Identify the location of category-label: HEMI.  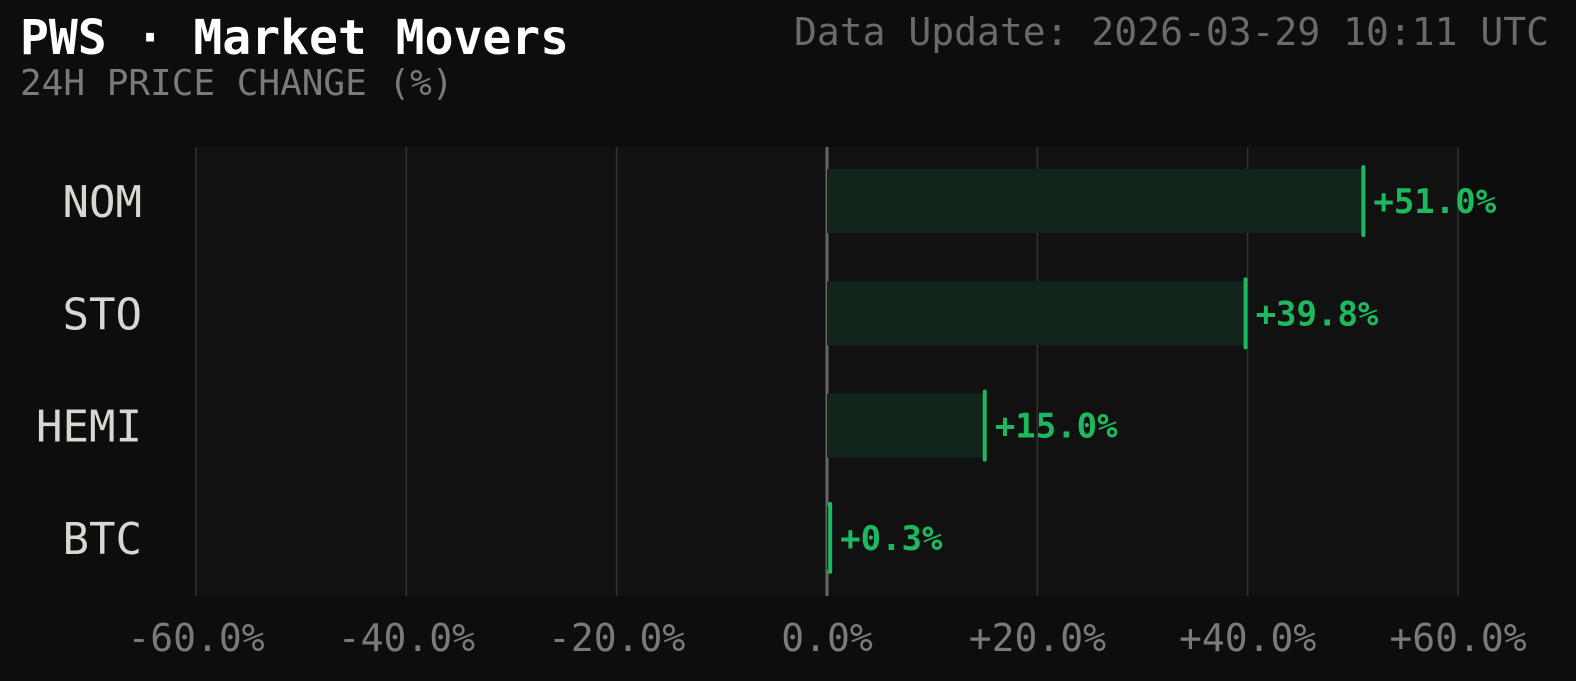
(89, 427).